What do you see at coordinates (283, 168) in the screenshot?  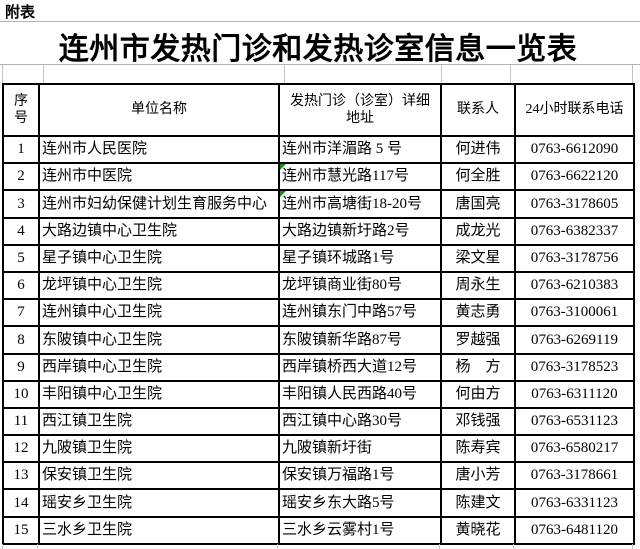 I see `error-flag-icon` at bounding box center [283, 168].